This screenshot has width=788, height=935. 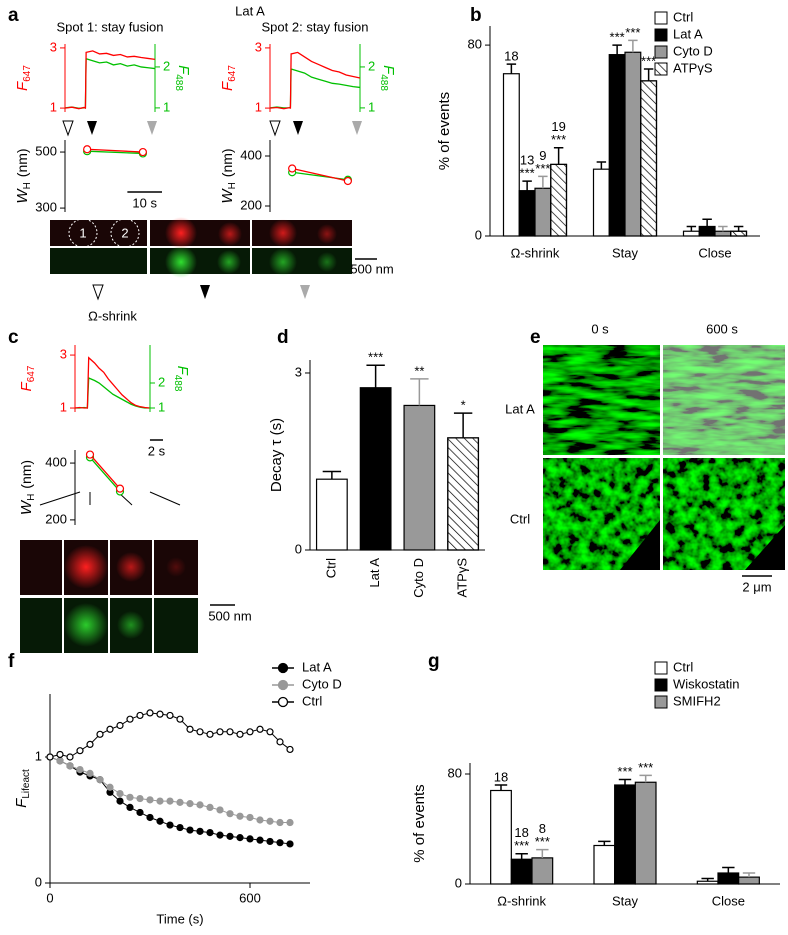 I want to click on significance-label: *, so click(x=463, y=405).